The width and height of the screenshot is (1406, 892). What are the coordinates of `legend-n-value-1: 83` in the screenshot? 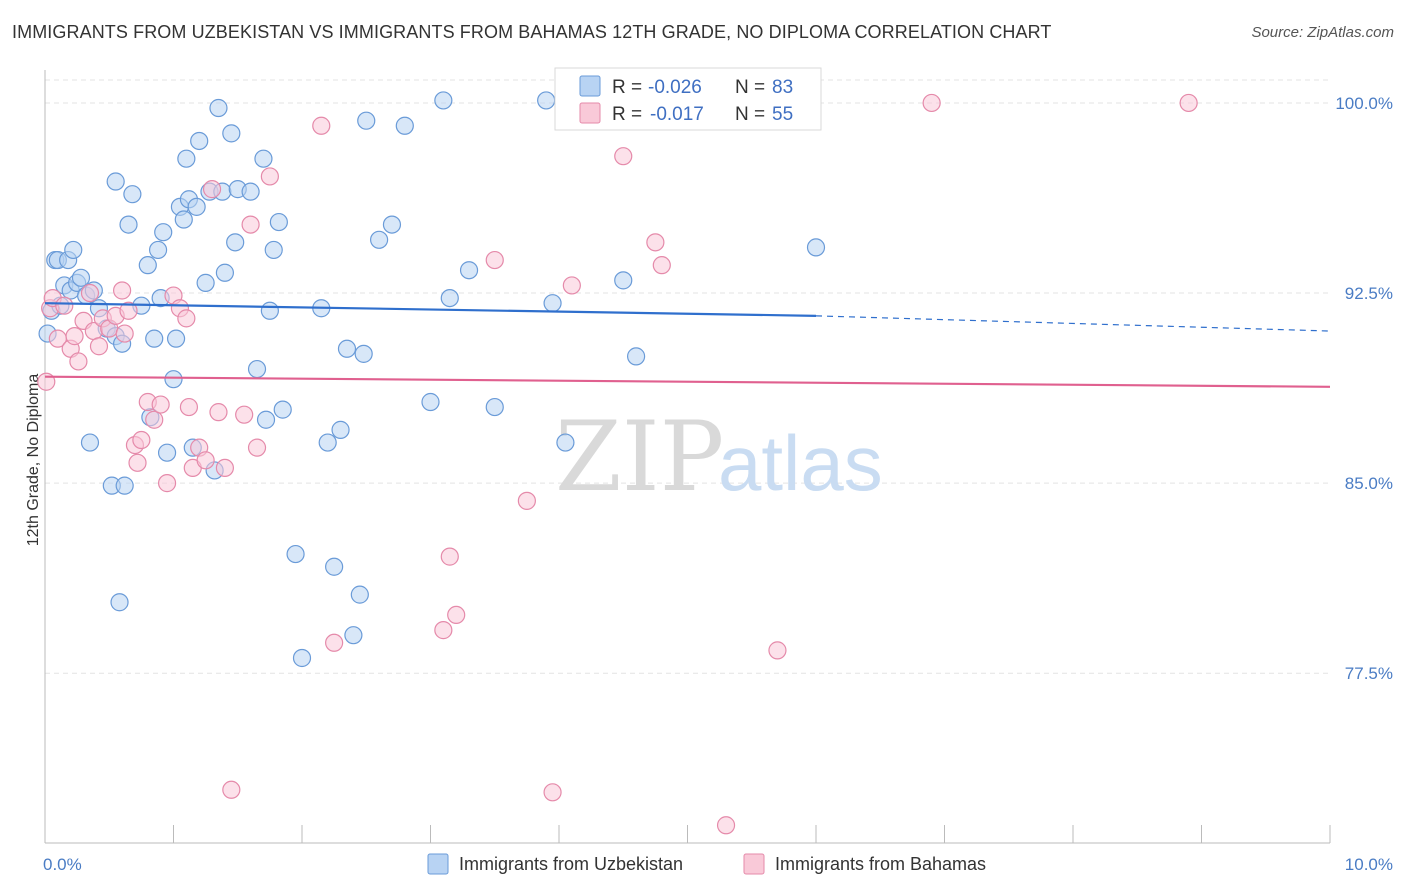 It's located at (782, 87).